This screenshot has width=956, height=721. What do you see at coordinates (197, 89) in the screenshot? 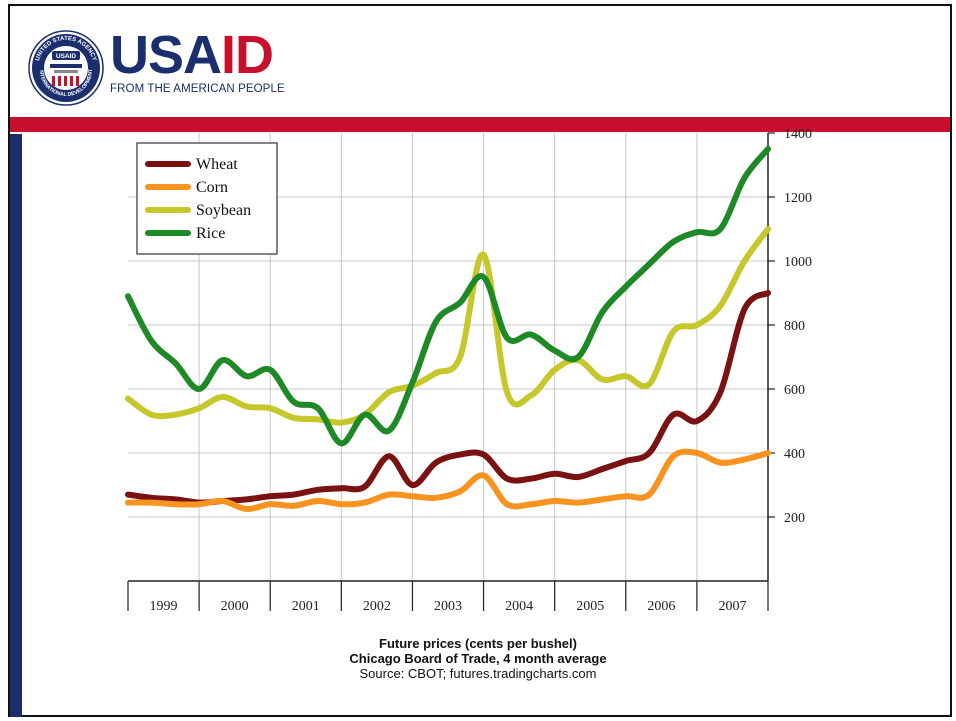
I see `logo-tagline: FROM THE AMERICAN PEOPLE` at bounding box center [197, 89].